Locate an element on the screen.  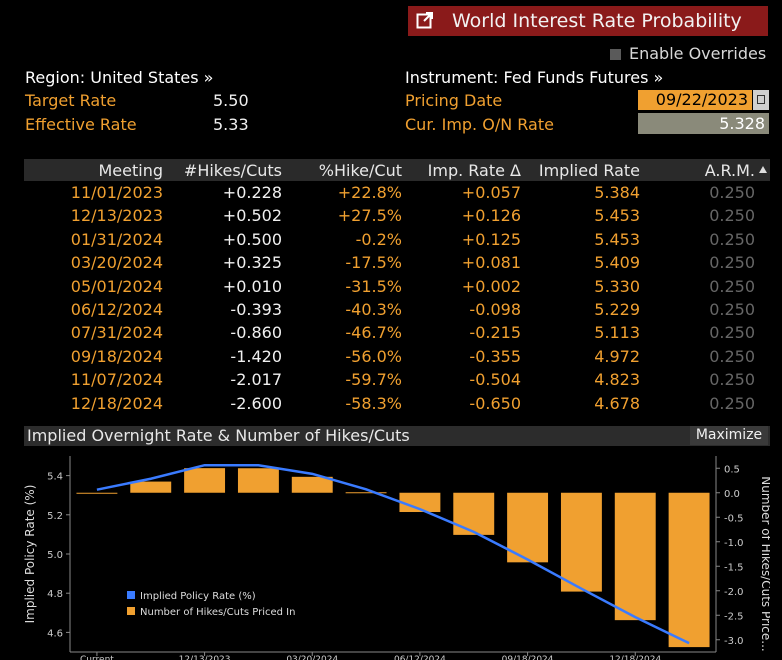
effective-rate-label: Effective Rate is located at coordinates (81, 124).